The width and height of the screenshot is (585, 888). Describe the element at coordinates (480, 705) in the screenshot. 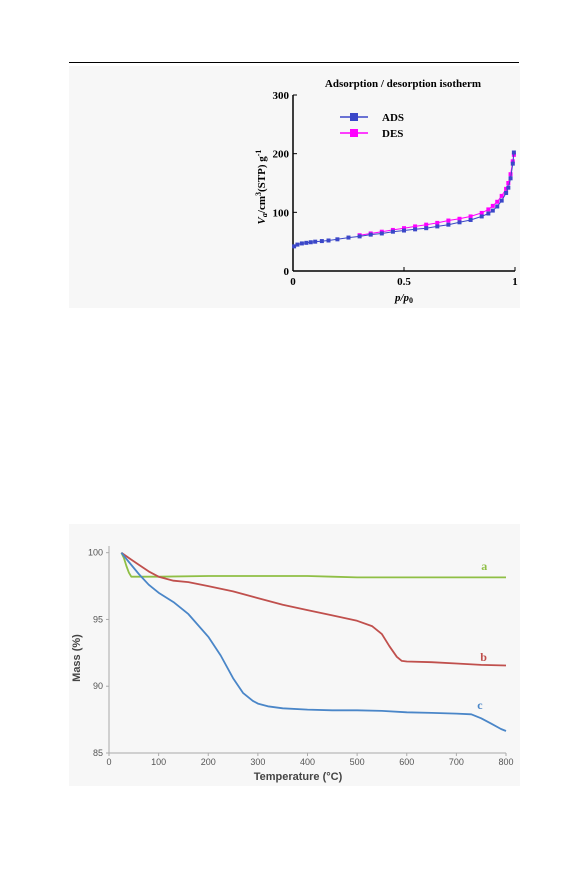

I see `tga-curve-label-c: c` at that location.